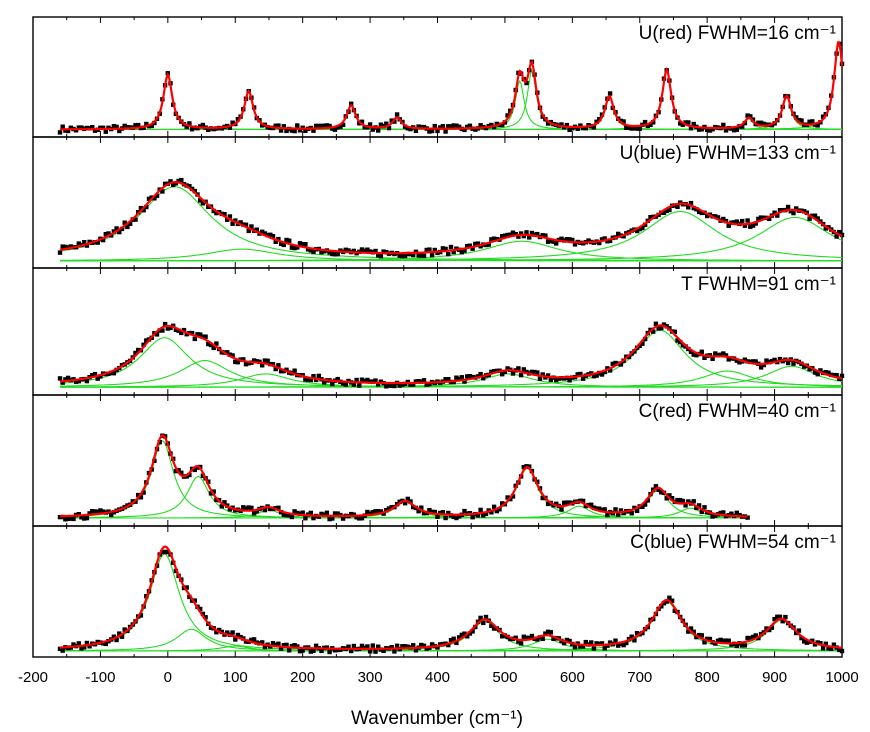 The image size is (870, 732). Describe the element at coordinates (437, 718) in the screenshot. I see `x-axis-label: Wavenumber (cm⁻¹)` at that location.